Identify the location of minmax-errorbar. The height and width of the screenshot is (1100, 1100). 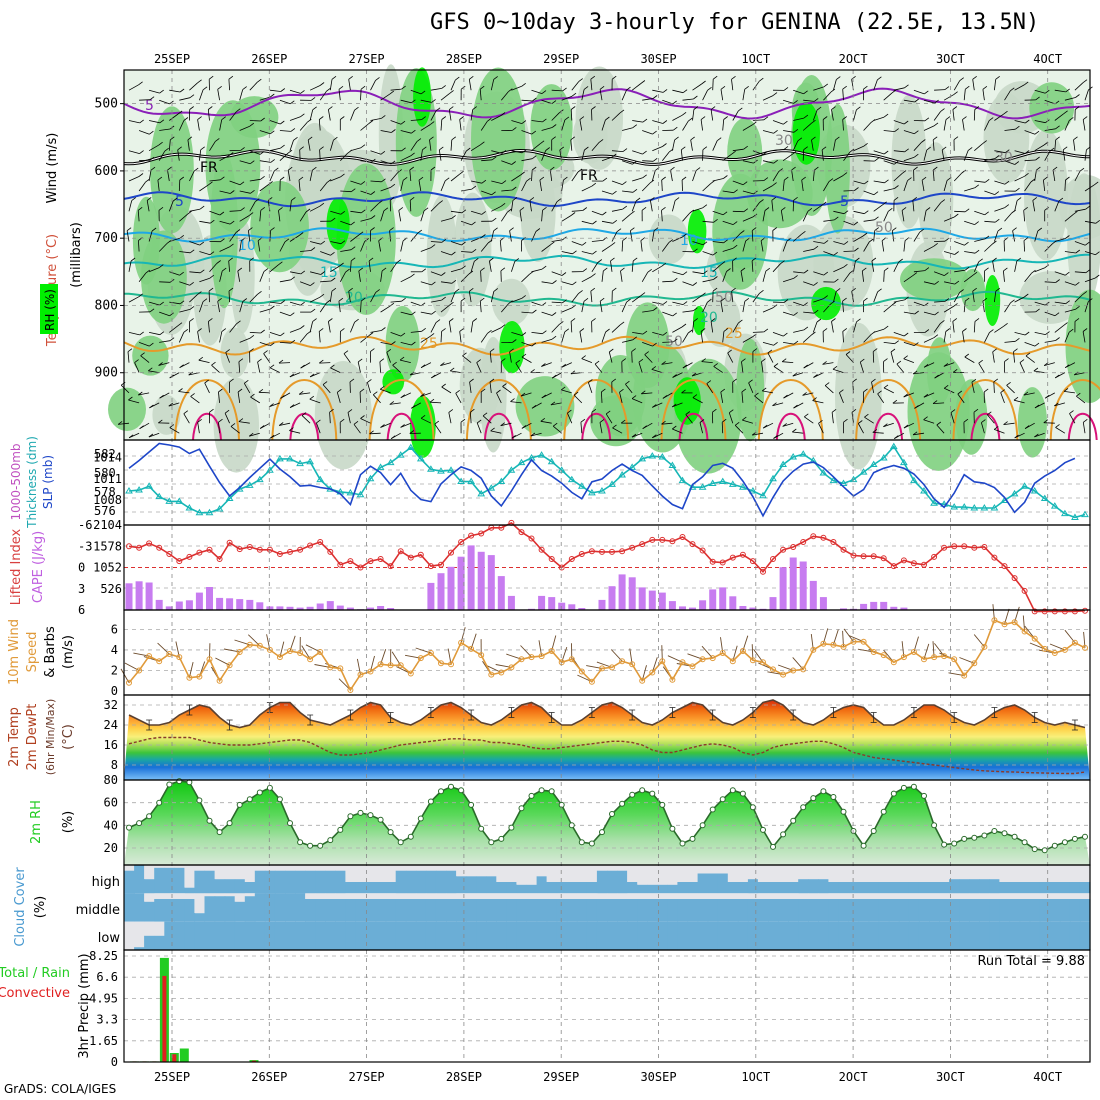
(913, 712).